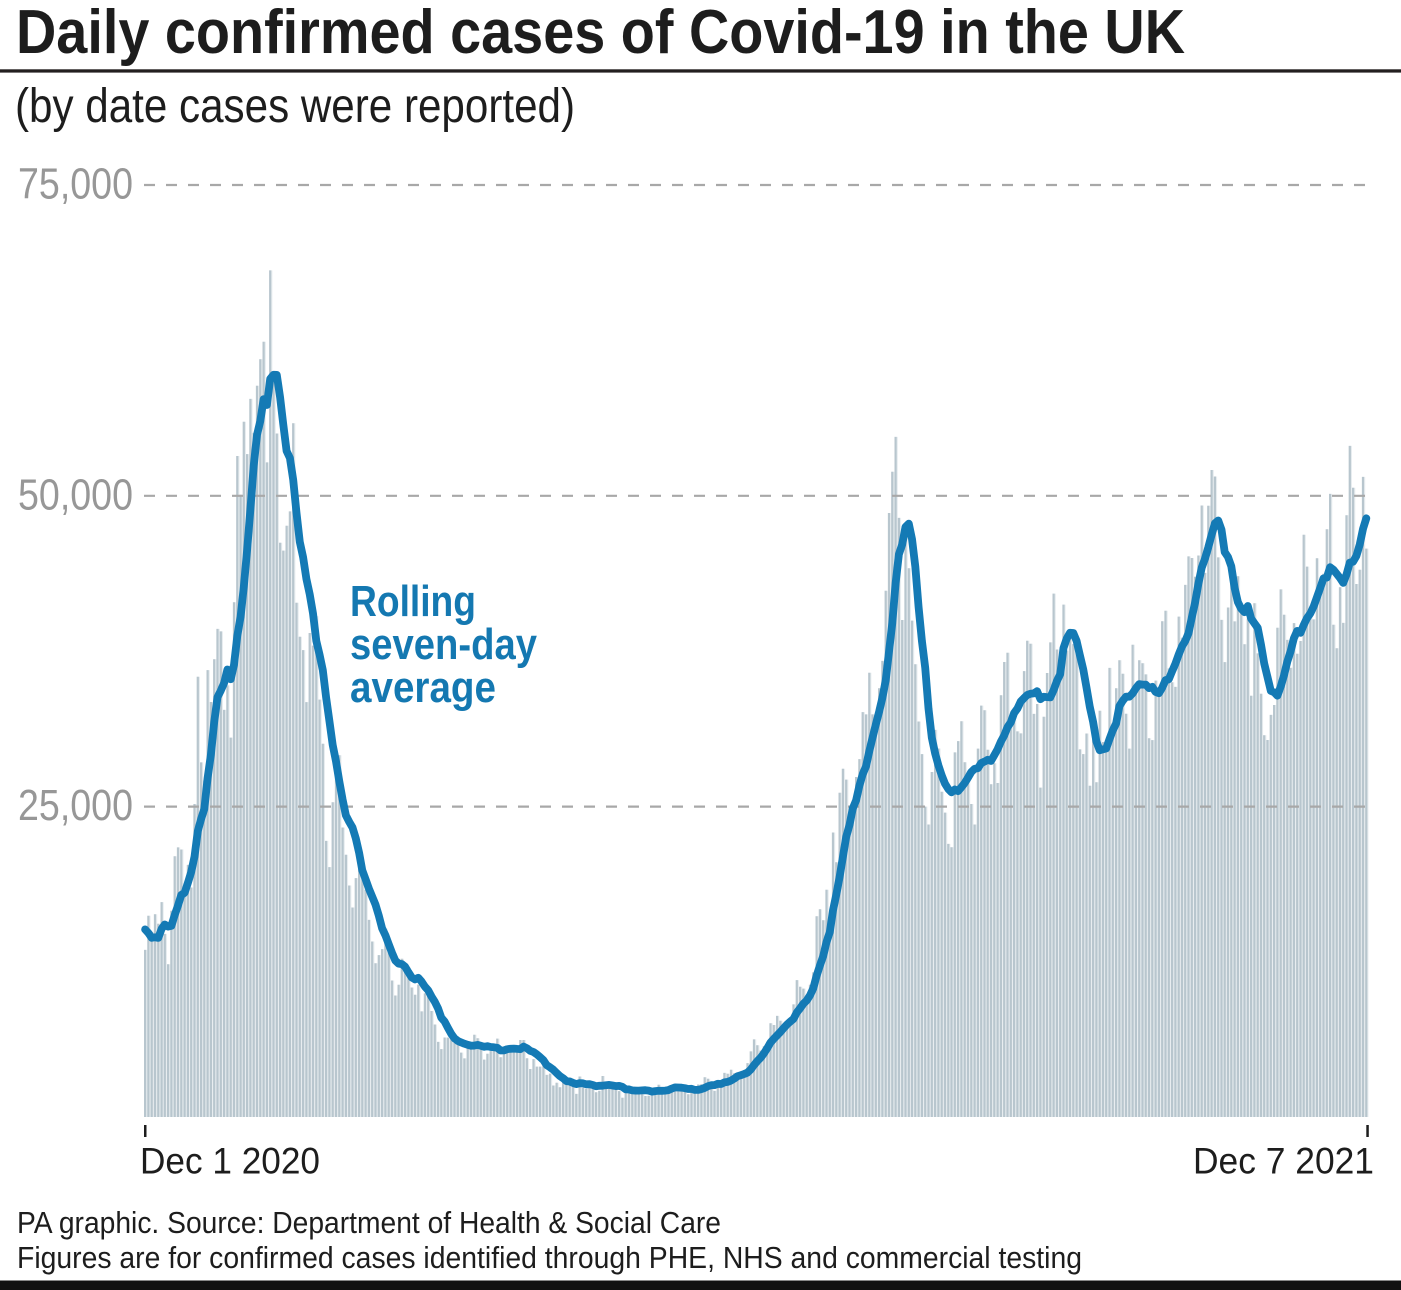 This screenshot has height=1290, width=1401. I want to click on svg-text: 50,000, so click(75, 495).